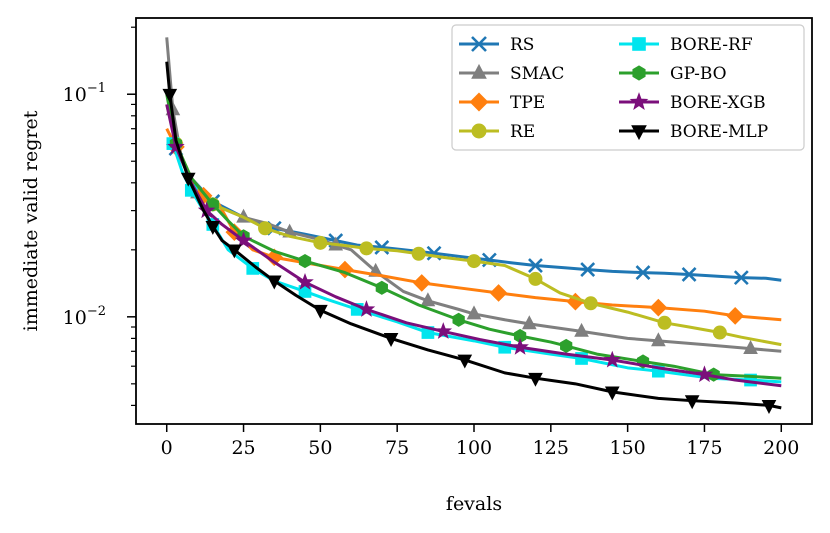 The height and width of the screenshot is (533, 830). What do you see at coordinates (704, 448) in the screenshot?
I see `x-tick-label: 175` at bounding box center [704, 448].